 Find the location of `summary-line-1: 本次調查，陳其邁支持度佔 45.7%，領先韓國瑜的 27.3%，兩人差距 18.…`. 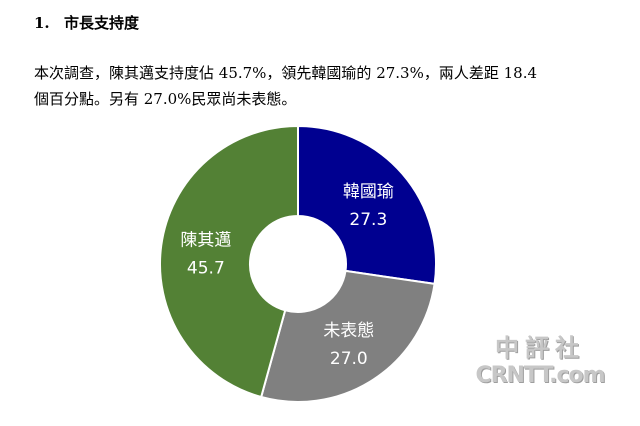

summary-line-1: 本次調查，陳其邁支持度佔 45.7%，領先韓國瑜的 27.3%，兩人差距 18.… is located at coordinates (286, 73).